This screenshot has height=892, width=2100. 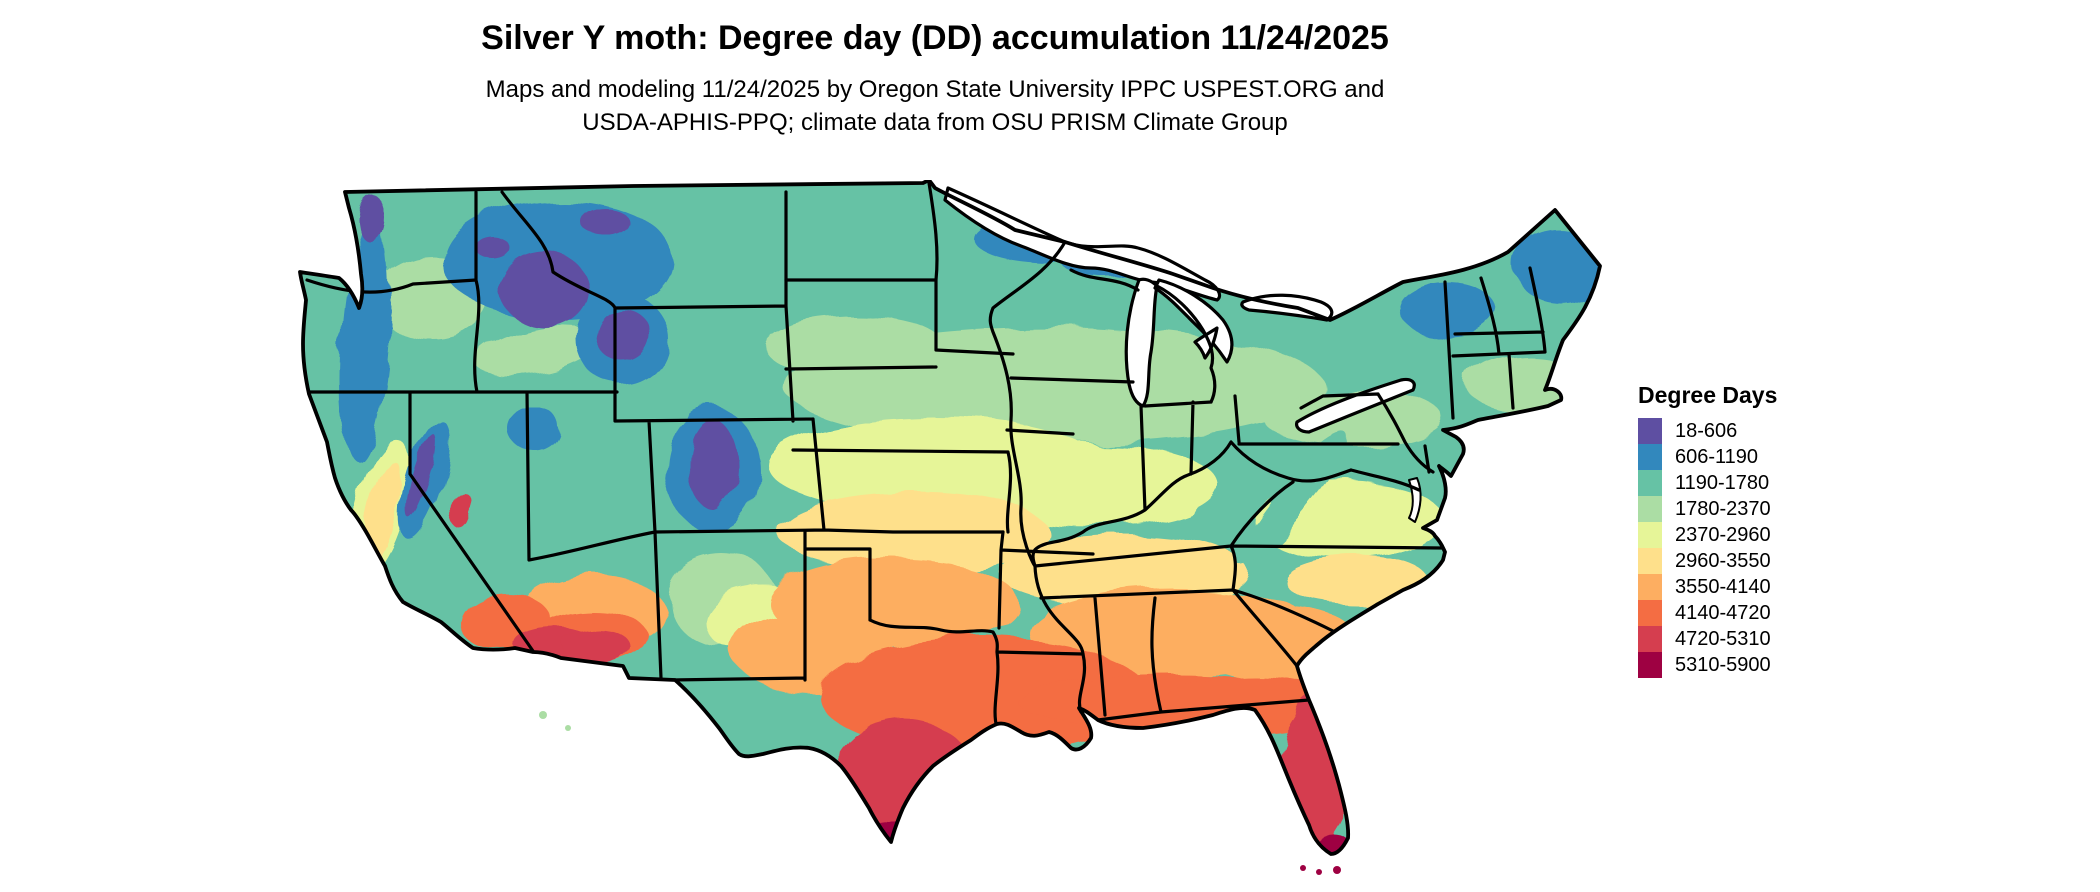 I want to click on legend-item: 5310-5900, so click(x=1707, y=665).